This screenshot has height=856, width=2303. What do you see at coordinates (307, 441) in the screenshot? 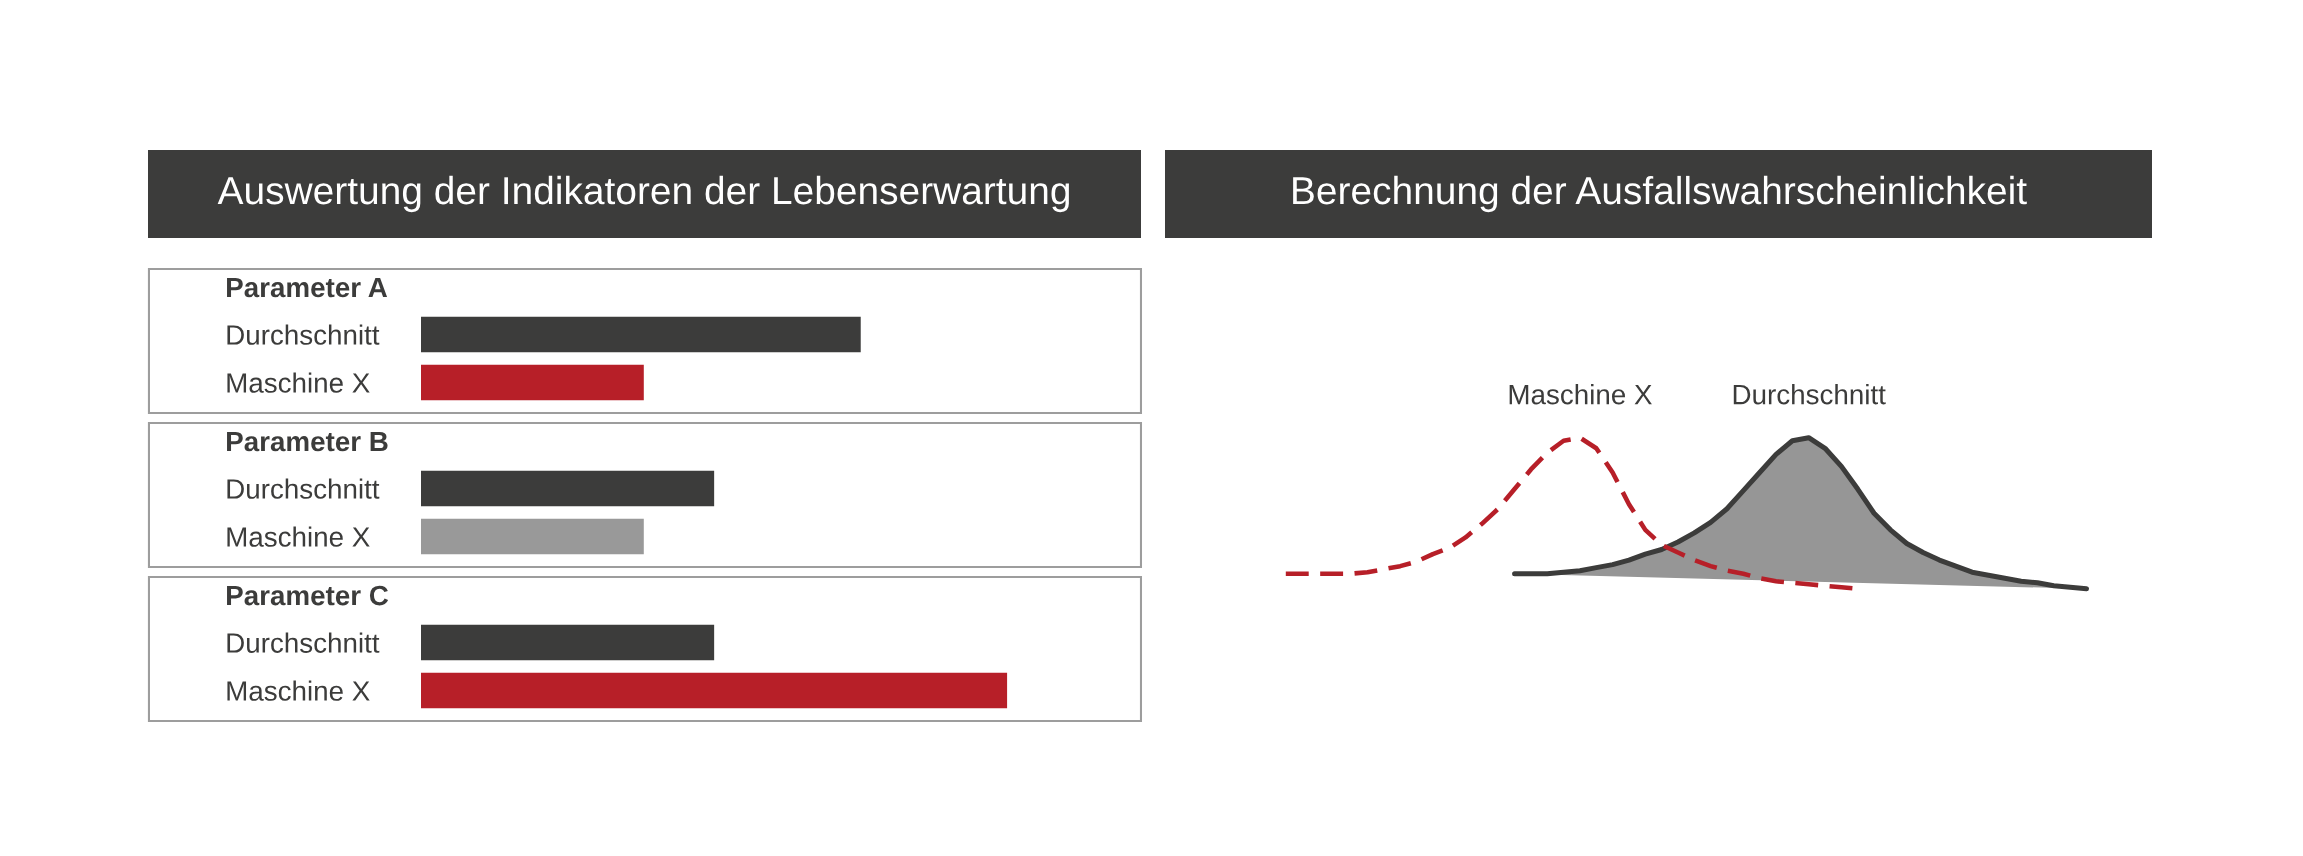
I see `text: Parameter B` at bounding box center [307, 441].